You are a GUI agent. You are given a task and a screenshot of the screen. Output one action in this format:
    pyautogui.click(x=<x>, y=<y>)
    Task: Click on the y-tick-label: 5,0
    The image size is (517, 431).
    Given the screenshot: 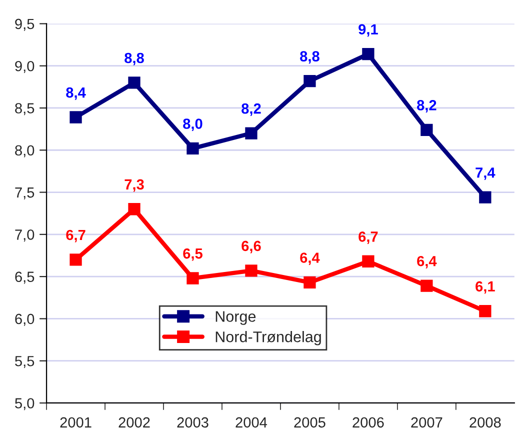 What is the action you would take?
    pyautogui.click(x=24, y=404)
    